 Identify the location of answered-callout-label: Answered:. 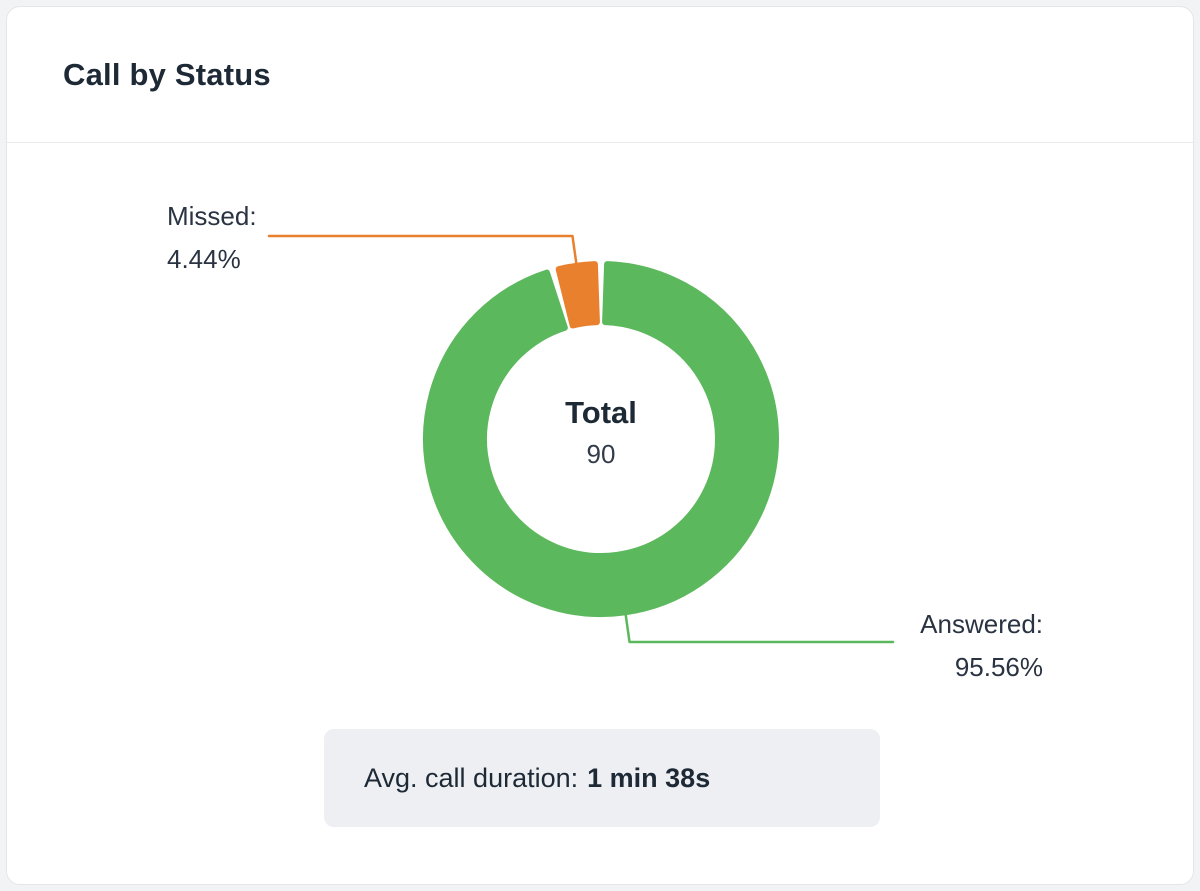
(981, 624).